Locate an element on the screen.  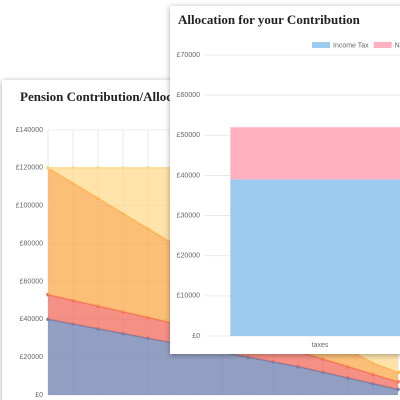
bar is located at coordinates (315, 153).